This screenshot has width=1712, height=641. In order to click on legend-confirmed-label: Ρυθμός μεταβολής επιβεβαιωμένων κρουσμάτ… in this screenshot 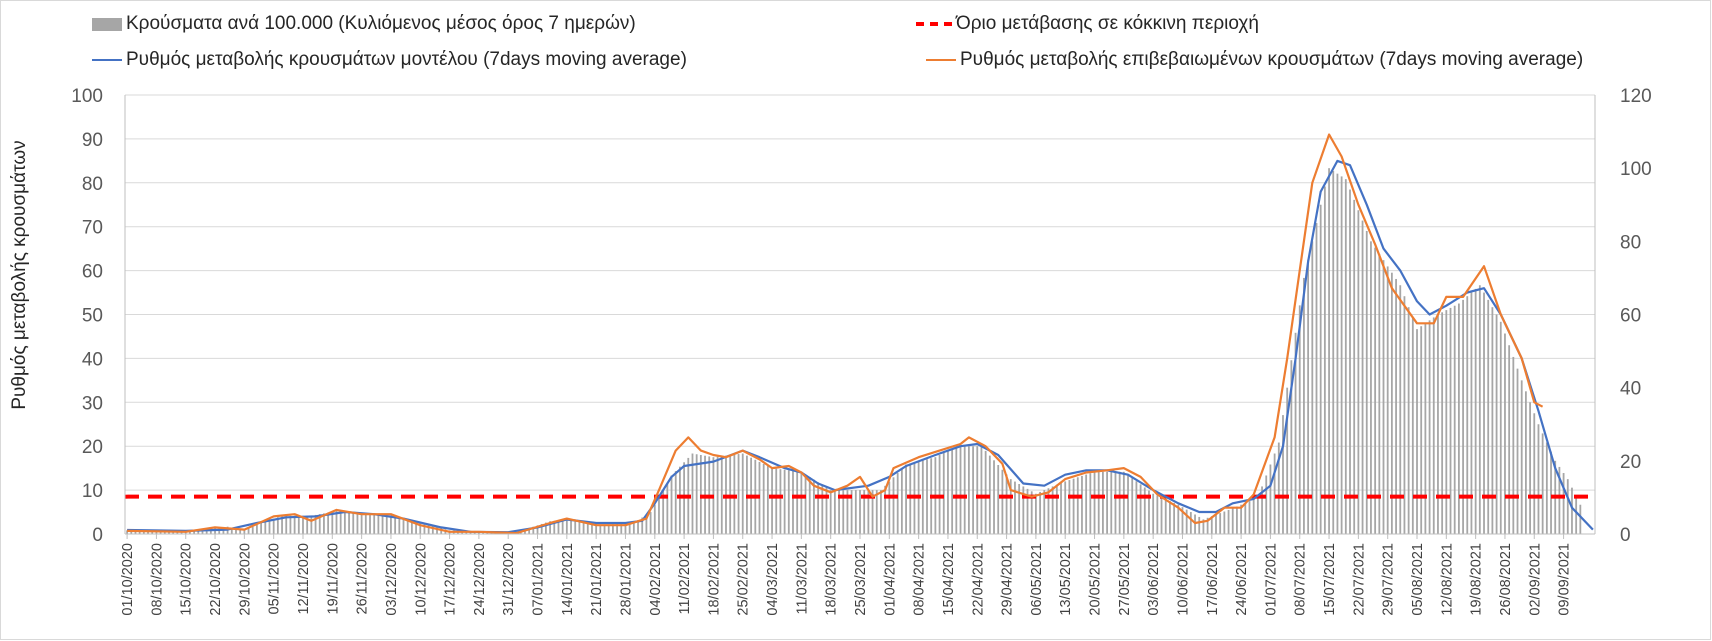, I will do `click(1272, 59)`.